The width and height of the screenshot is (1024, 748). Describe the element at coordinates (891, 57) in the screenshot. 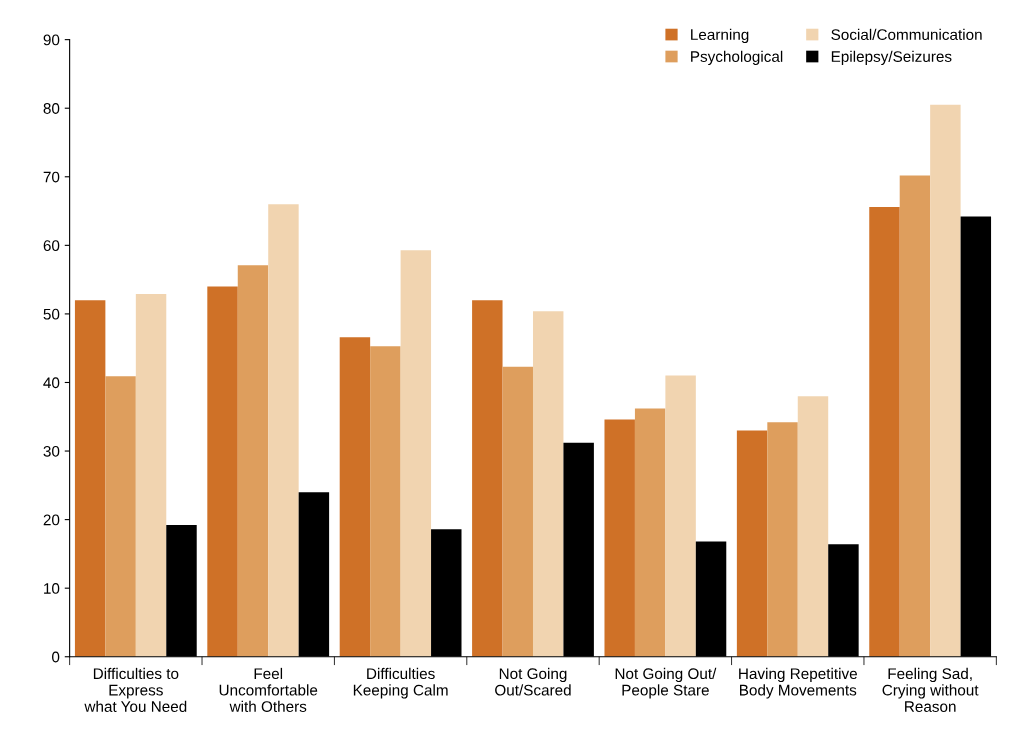

I see `legend-label: Epilepsy/Seizures` at that location.